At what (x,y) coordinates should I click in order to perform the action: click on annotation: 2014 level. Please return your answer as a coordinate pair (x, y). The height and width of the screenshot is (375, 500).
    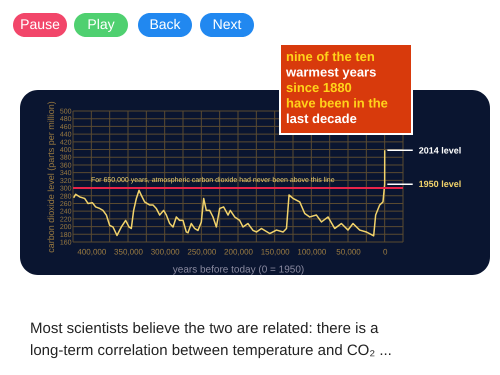
    Looking at the image, I should click on (440, 150).